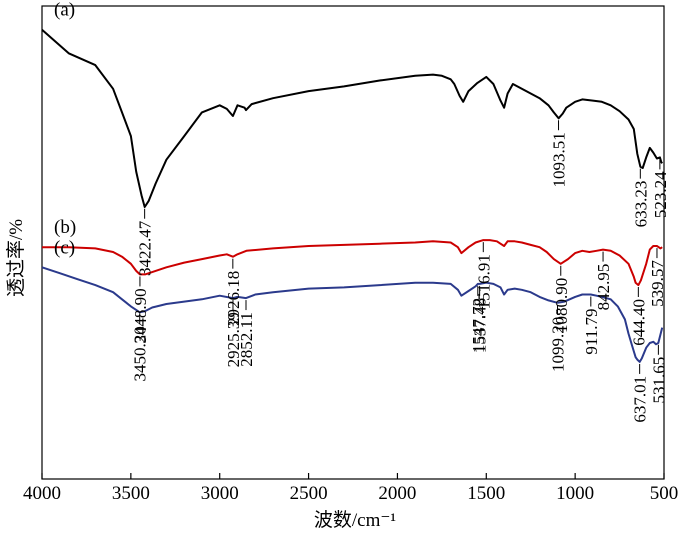  What do you see at coordinates (233, 339) in the screenshot?
I see `peak-label: 2925.39` at bounding box center [233, 339].